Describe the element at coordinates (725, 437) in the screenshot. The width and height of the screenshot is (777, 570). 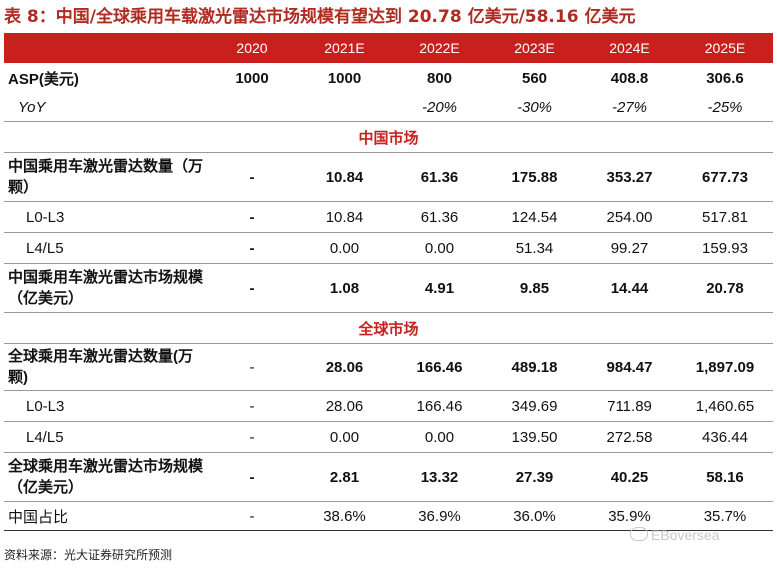
I see `table-cell: 436.44` at that location.